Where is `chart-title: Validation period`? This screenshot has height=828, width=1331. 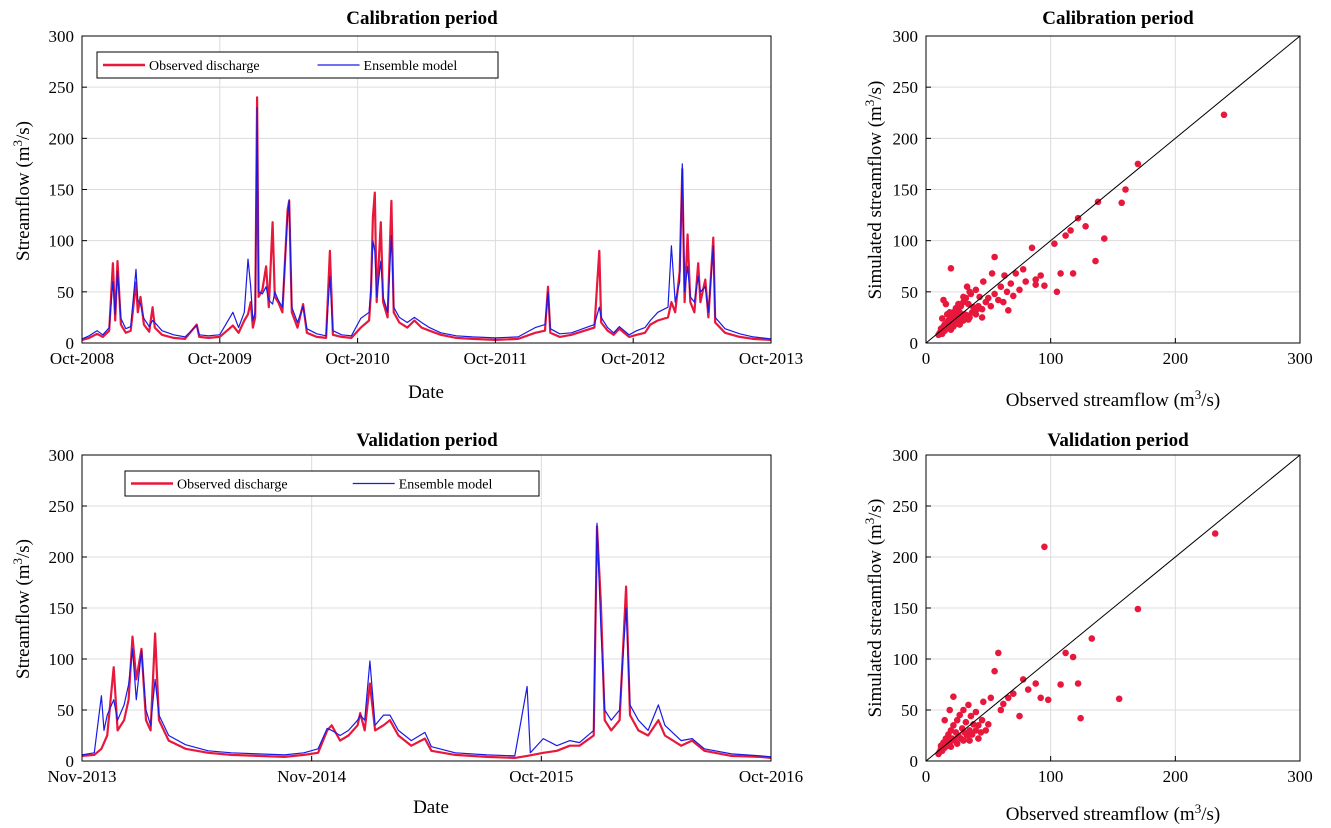 chart-title: Validation period is located at coordinates (427, 440).